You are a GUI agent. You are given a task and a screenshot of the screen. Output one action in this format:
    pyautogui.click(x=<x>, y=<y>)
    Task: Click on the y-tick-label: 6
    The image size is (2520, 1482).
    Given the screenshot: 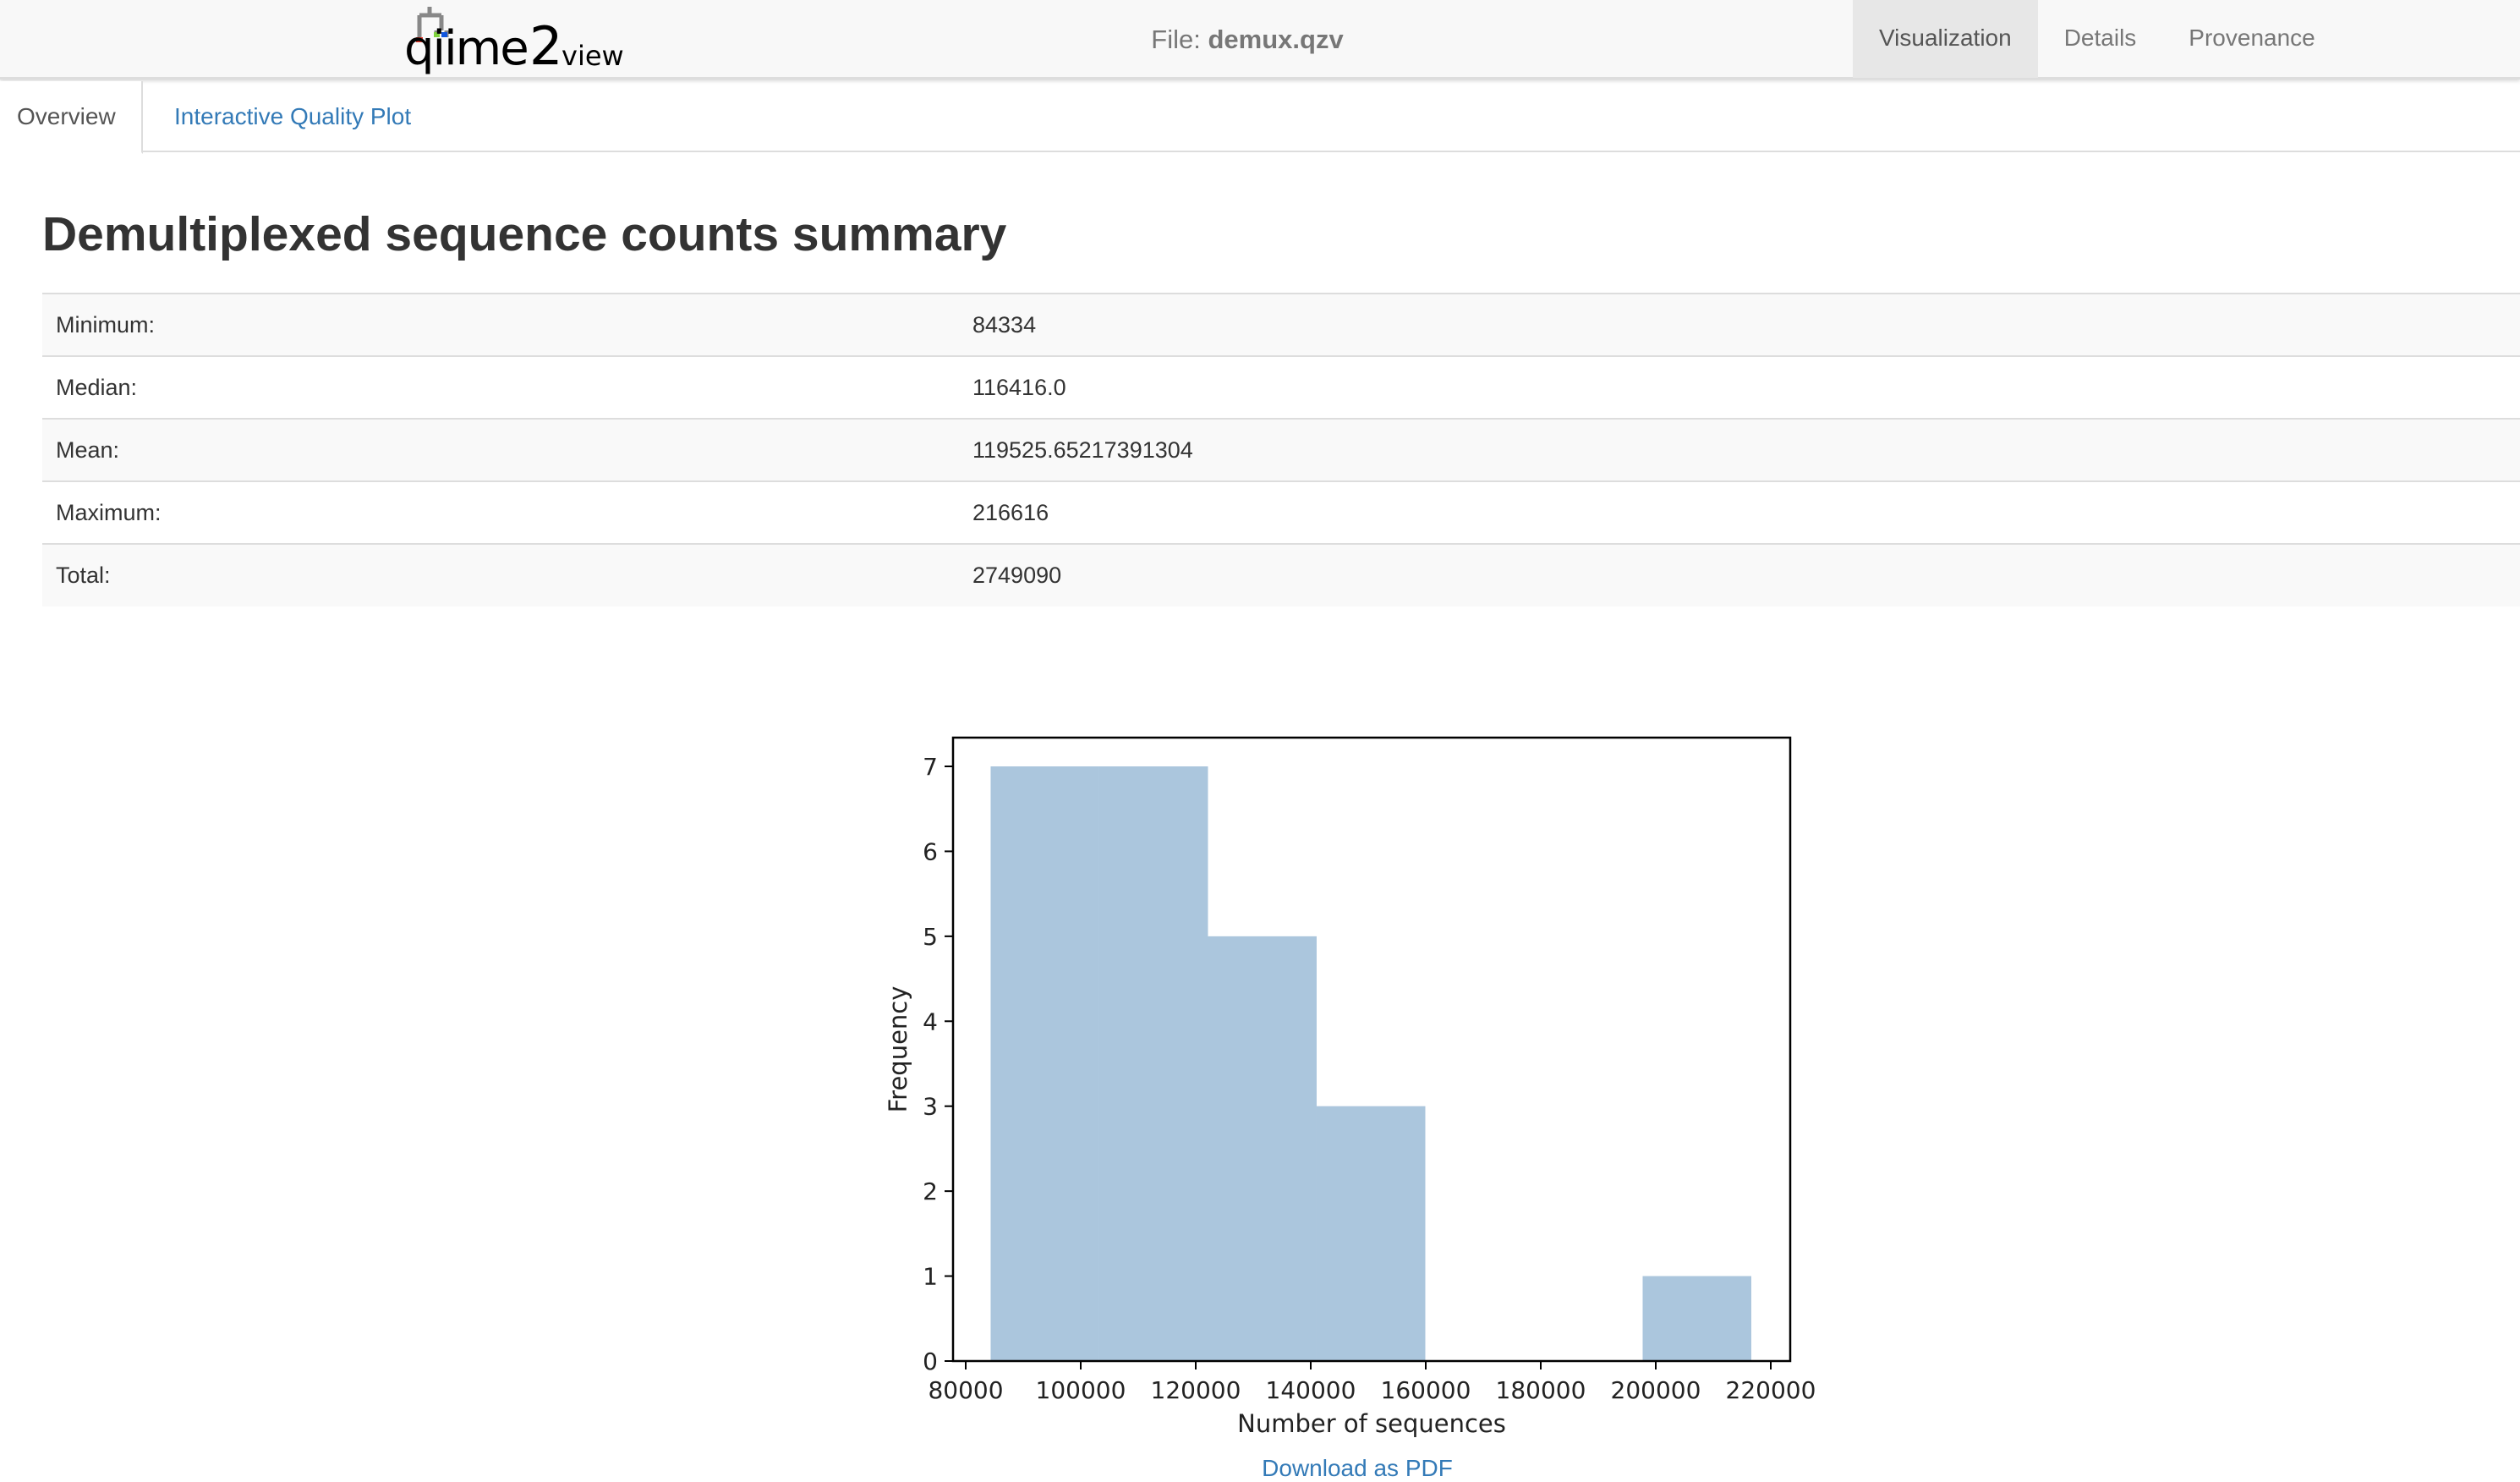 What is the action you would take?
    pyautogui.click(x=931, y=851)
    